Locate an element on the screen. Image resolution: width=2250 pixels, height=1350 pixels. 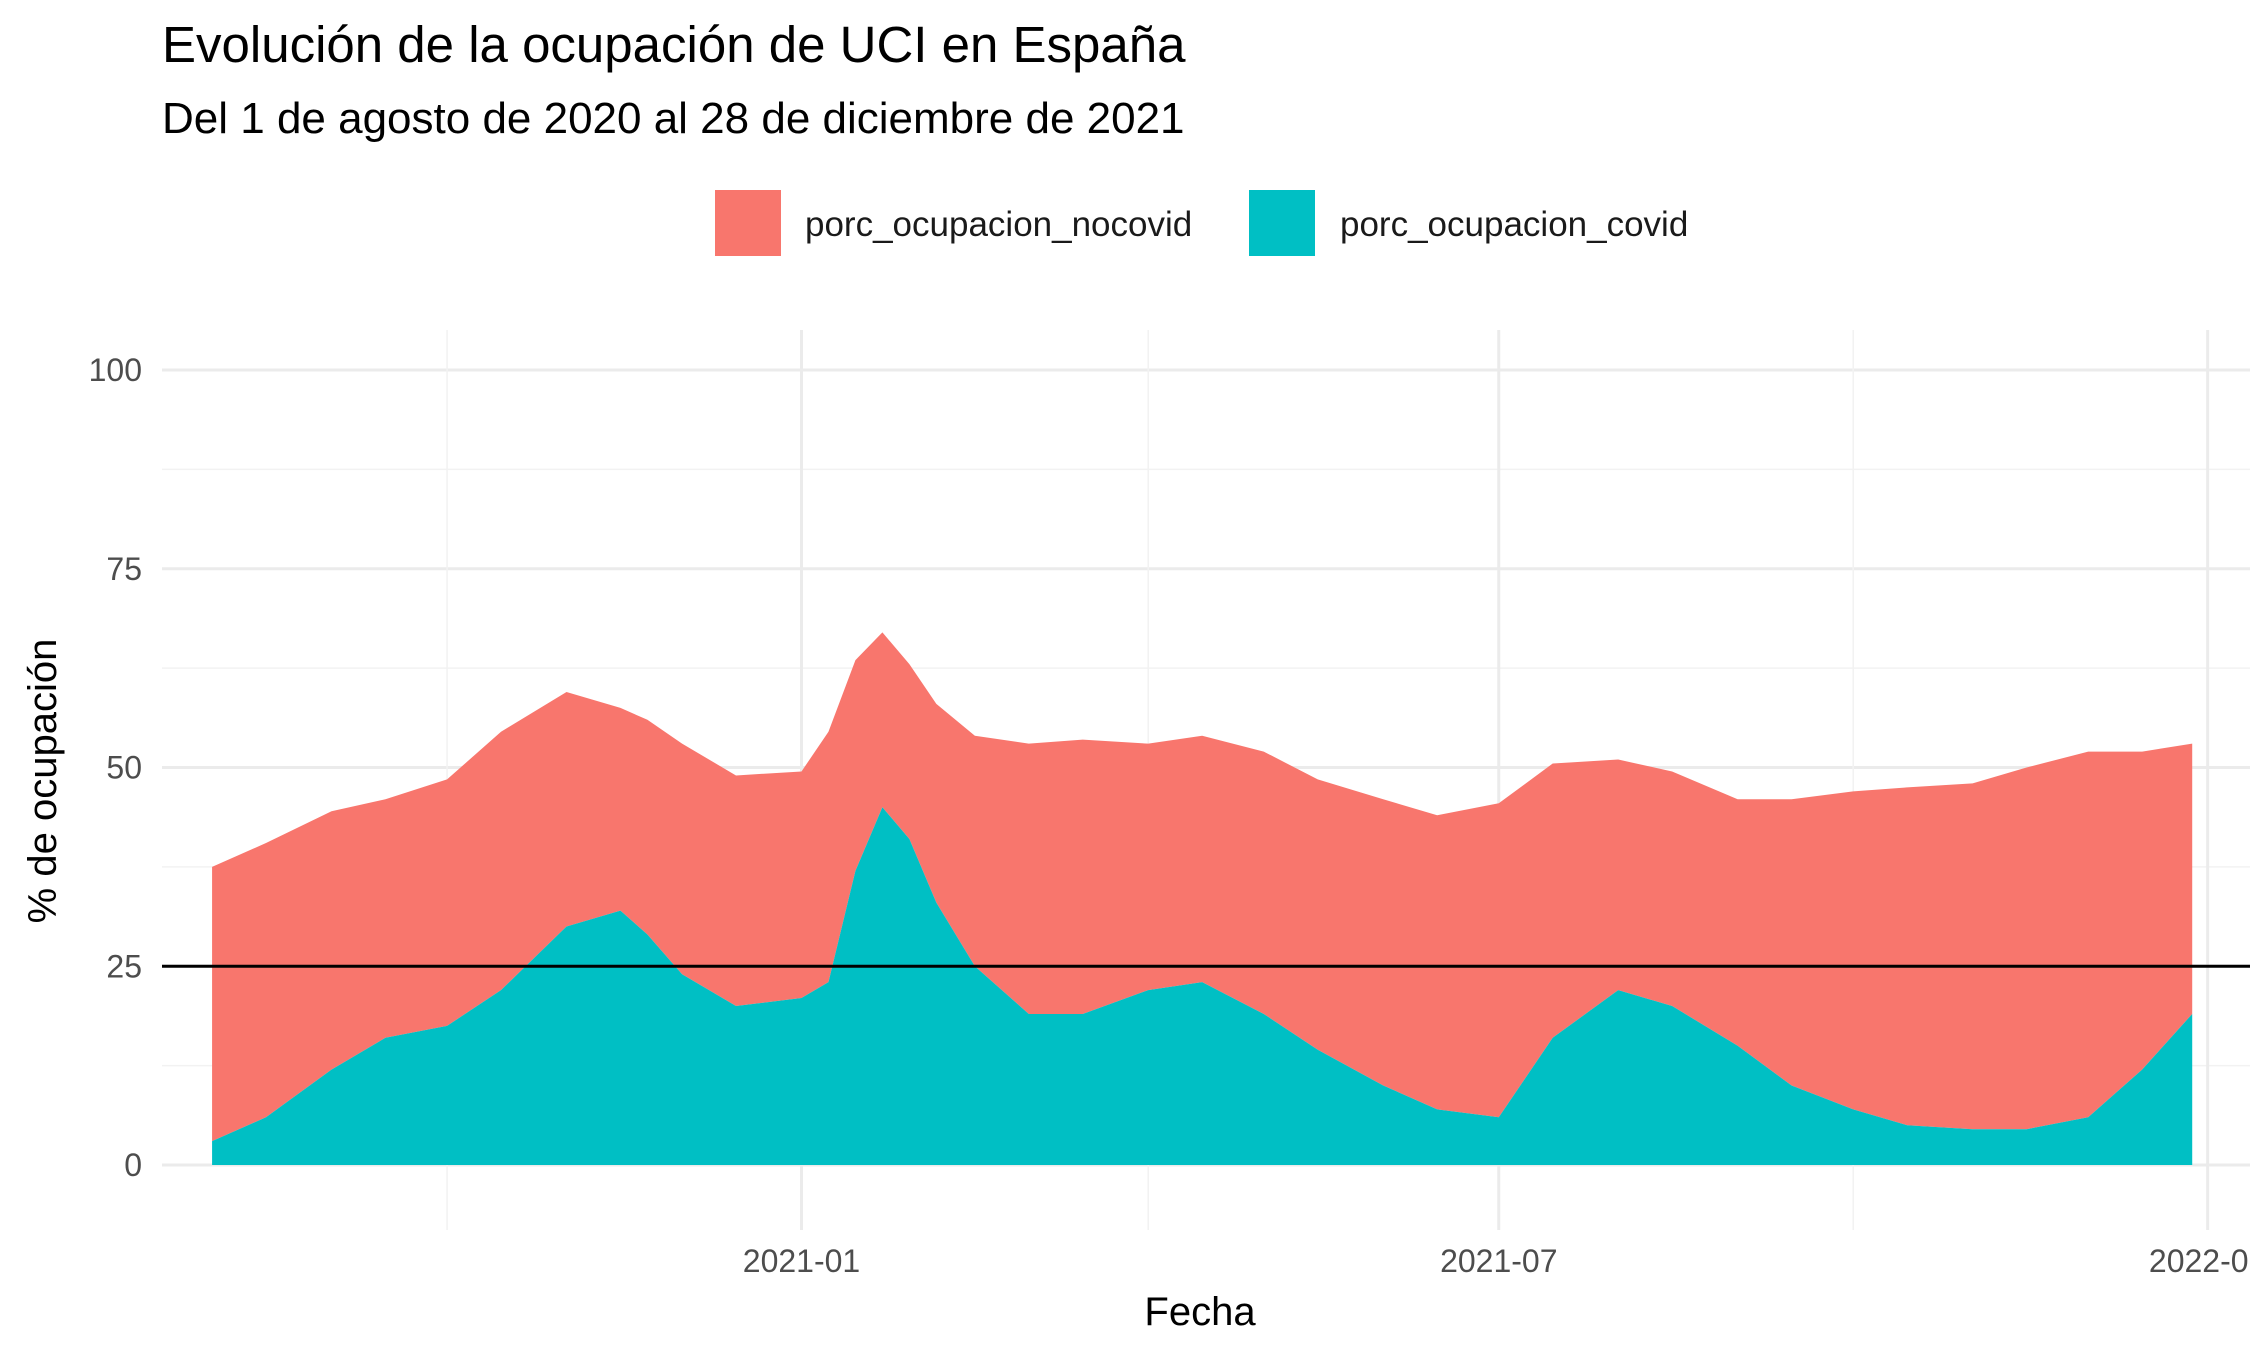
x-tick-label: 2021-01 is located at coordinates (801, 1261).